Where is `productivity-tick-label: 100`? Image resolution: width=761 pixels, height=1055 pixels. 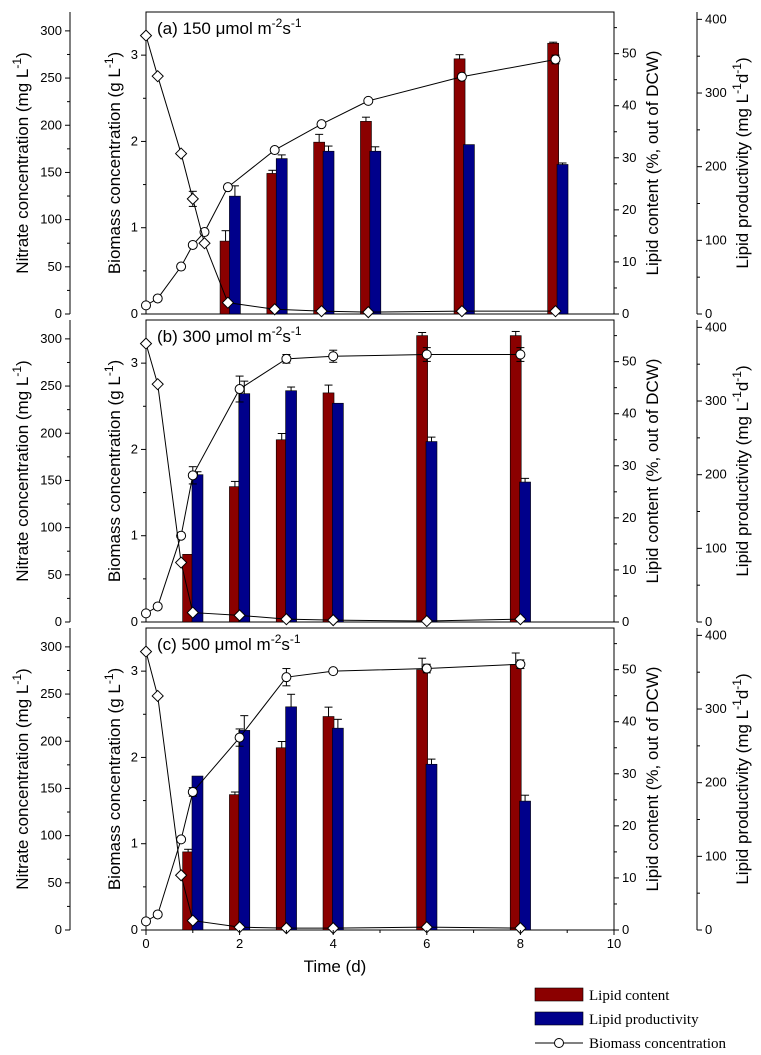
productivity-tick-label: 100 is located at coordinates (716, 547).